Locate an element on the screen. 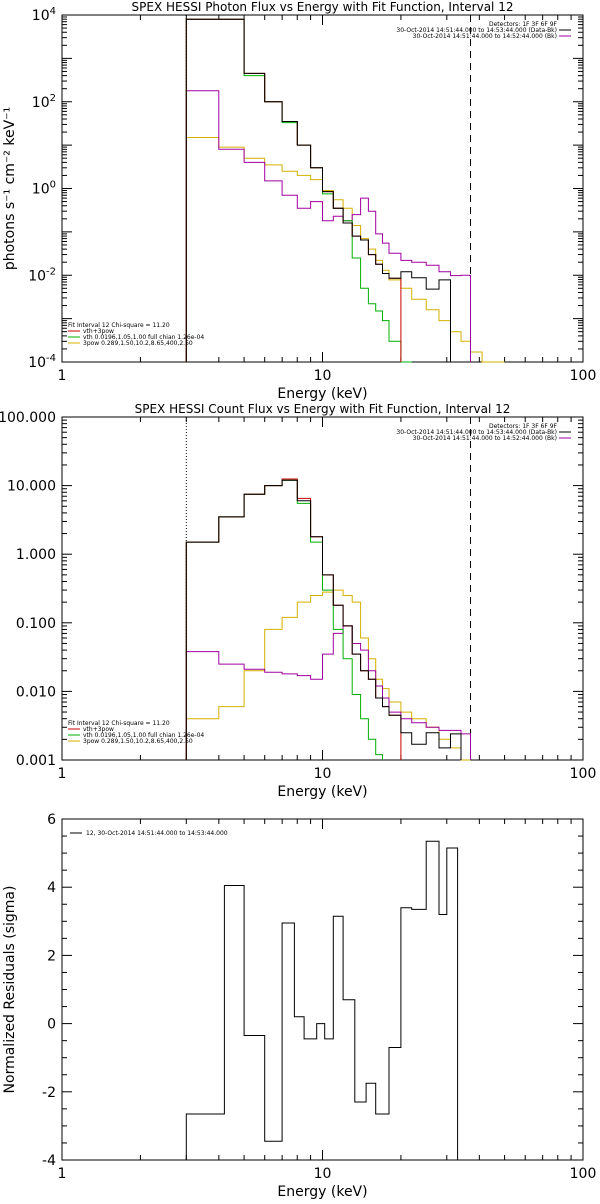  y-tick-label: 0.001 is located at coordinates (36, 761).